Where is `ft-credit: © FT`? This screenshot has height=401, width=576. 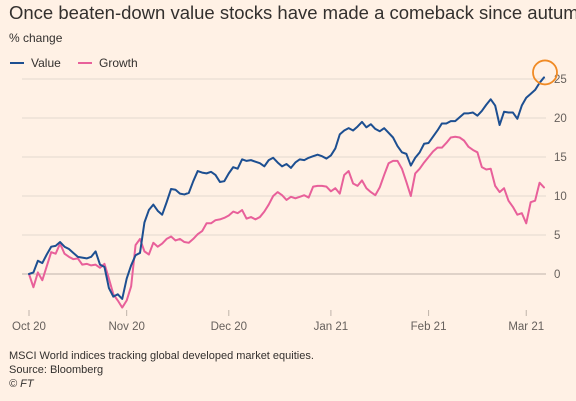 ft-credit: © FT is located at coordinates (21, 384).